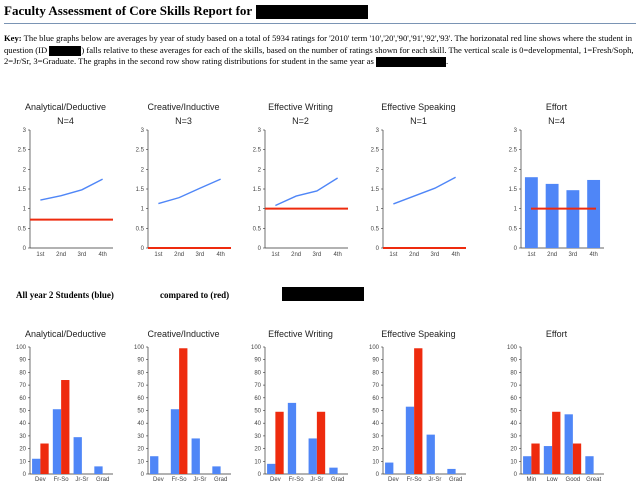 Image resolution: width=640 pixels, height=489 pixels. I want to click on redacted-student-name-key, so click(410, 62).